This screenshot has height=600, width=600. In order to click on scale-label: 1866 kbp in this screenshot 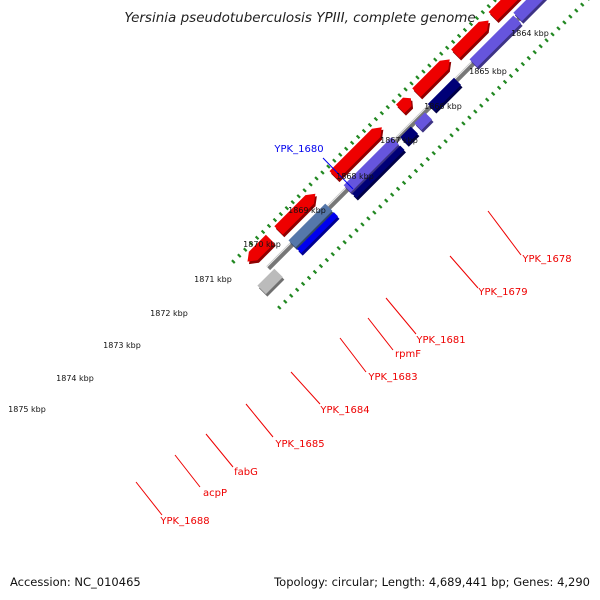, I will do `click(443, 106)`.